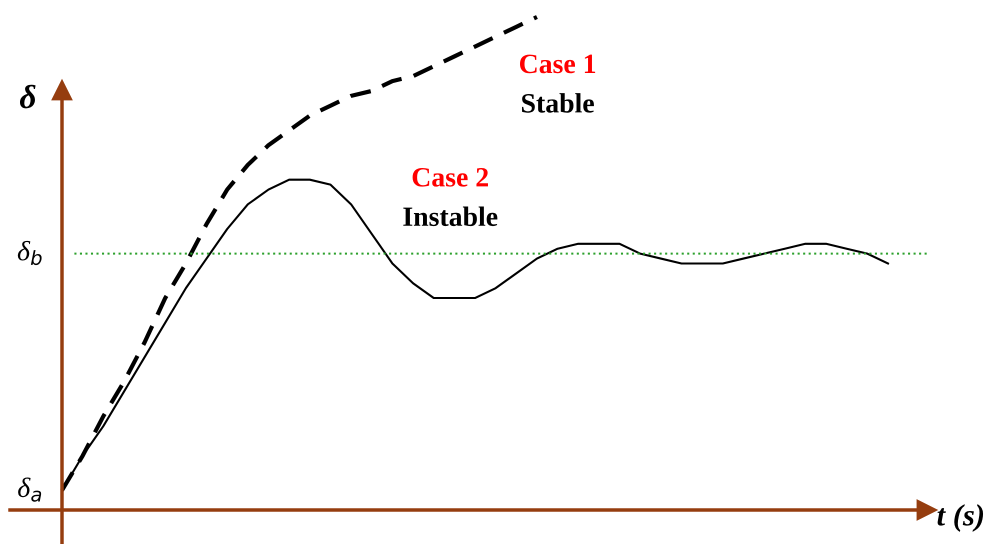 The height and width of the screenshot is (544, 998). What do you see at coordinates (450, 177) in the screenshot?
I see `annotation: Case 2` at bounding box center [450, 177].